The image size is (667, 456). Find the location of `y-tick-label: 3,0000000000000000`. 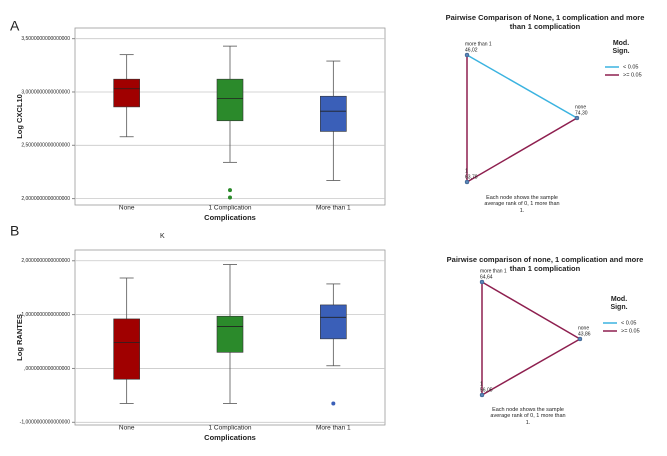

y-tick-label: 3,0000000000000000 is located at coordinates (45, 92).